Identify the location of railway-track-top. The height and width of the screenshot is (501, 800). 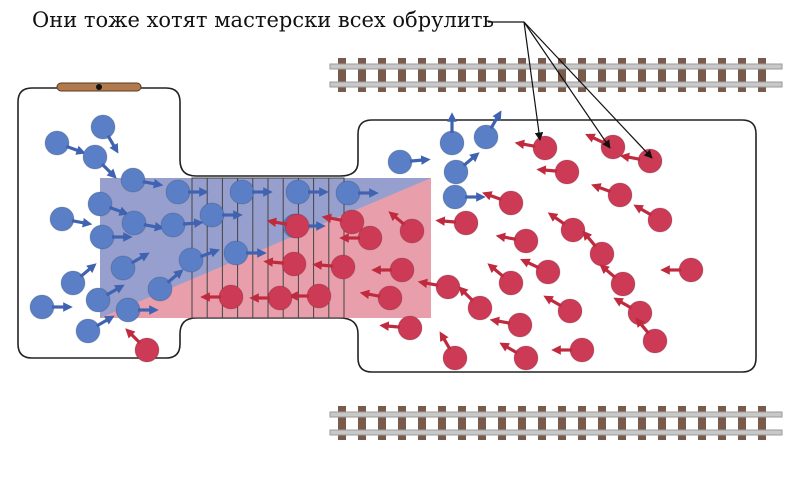
(556, 75).